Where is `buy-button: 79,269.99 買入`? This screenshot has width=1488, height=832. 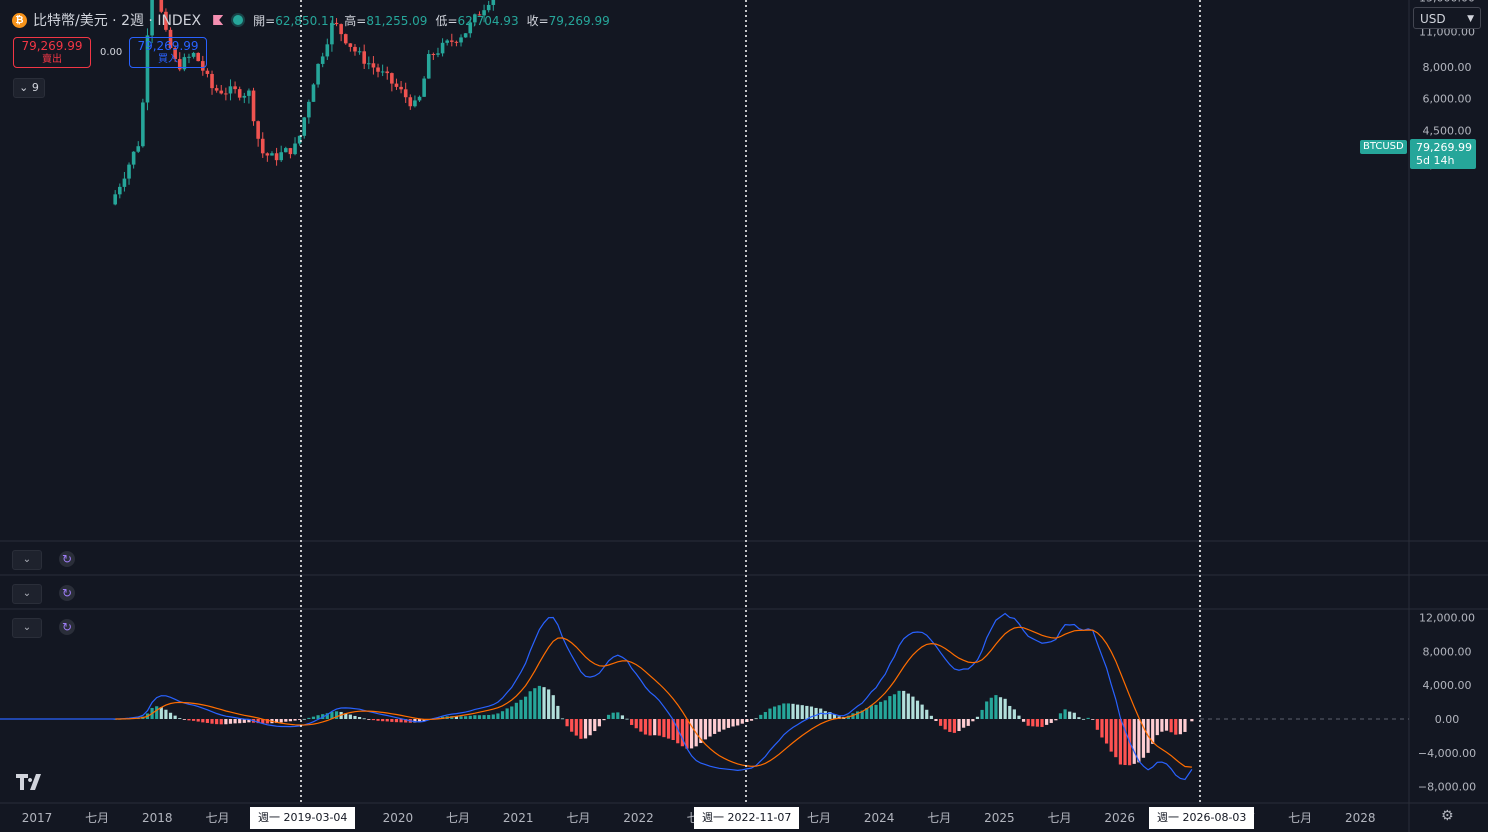
buy-button: 79,269.99 買入 is located at coordinates (168, 52).